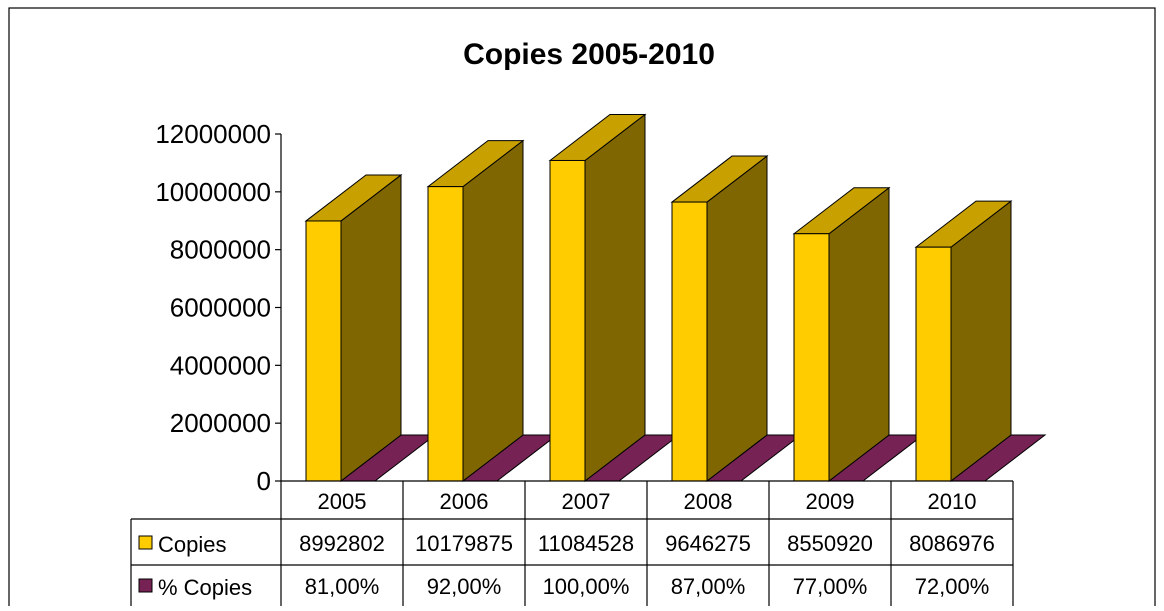 Image resolution: width=1164 pixels, height=611 pixels. Describe the element at coordinates (830, 586) in the screenshot. I see `pct-copies-data-label: 77,00%` at that location.